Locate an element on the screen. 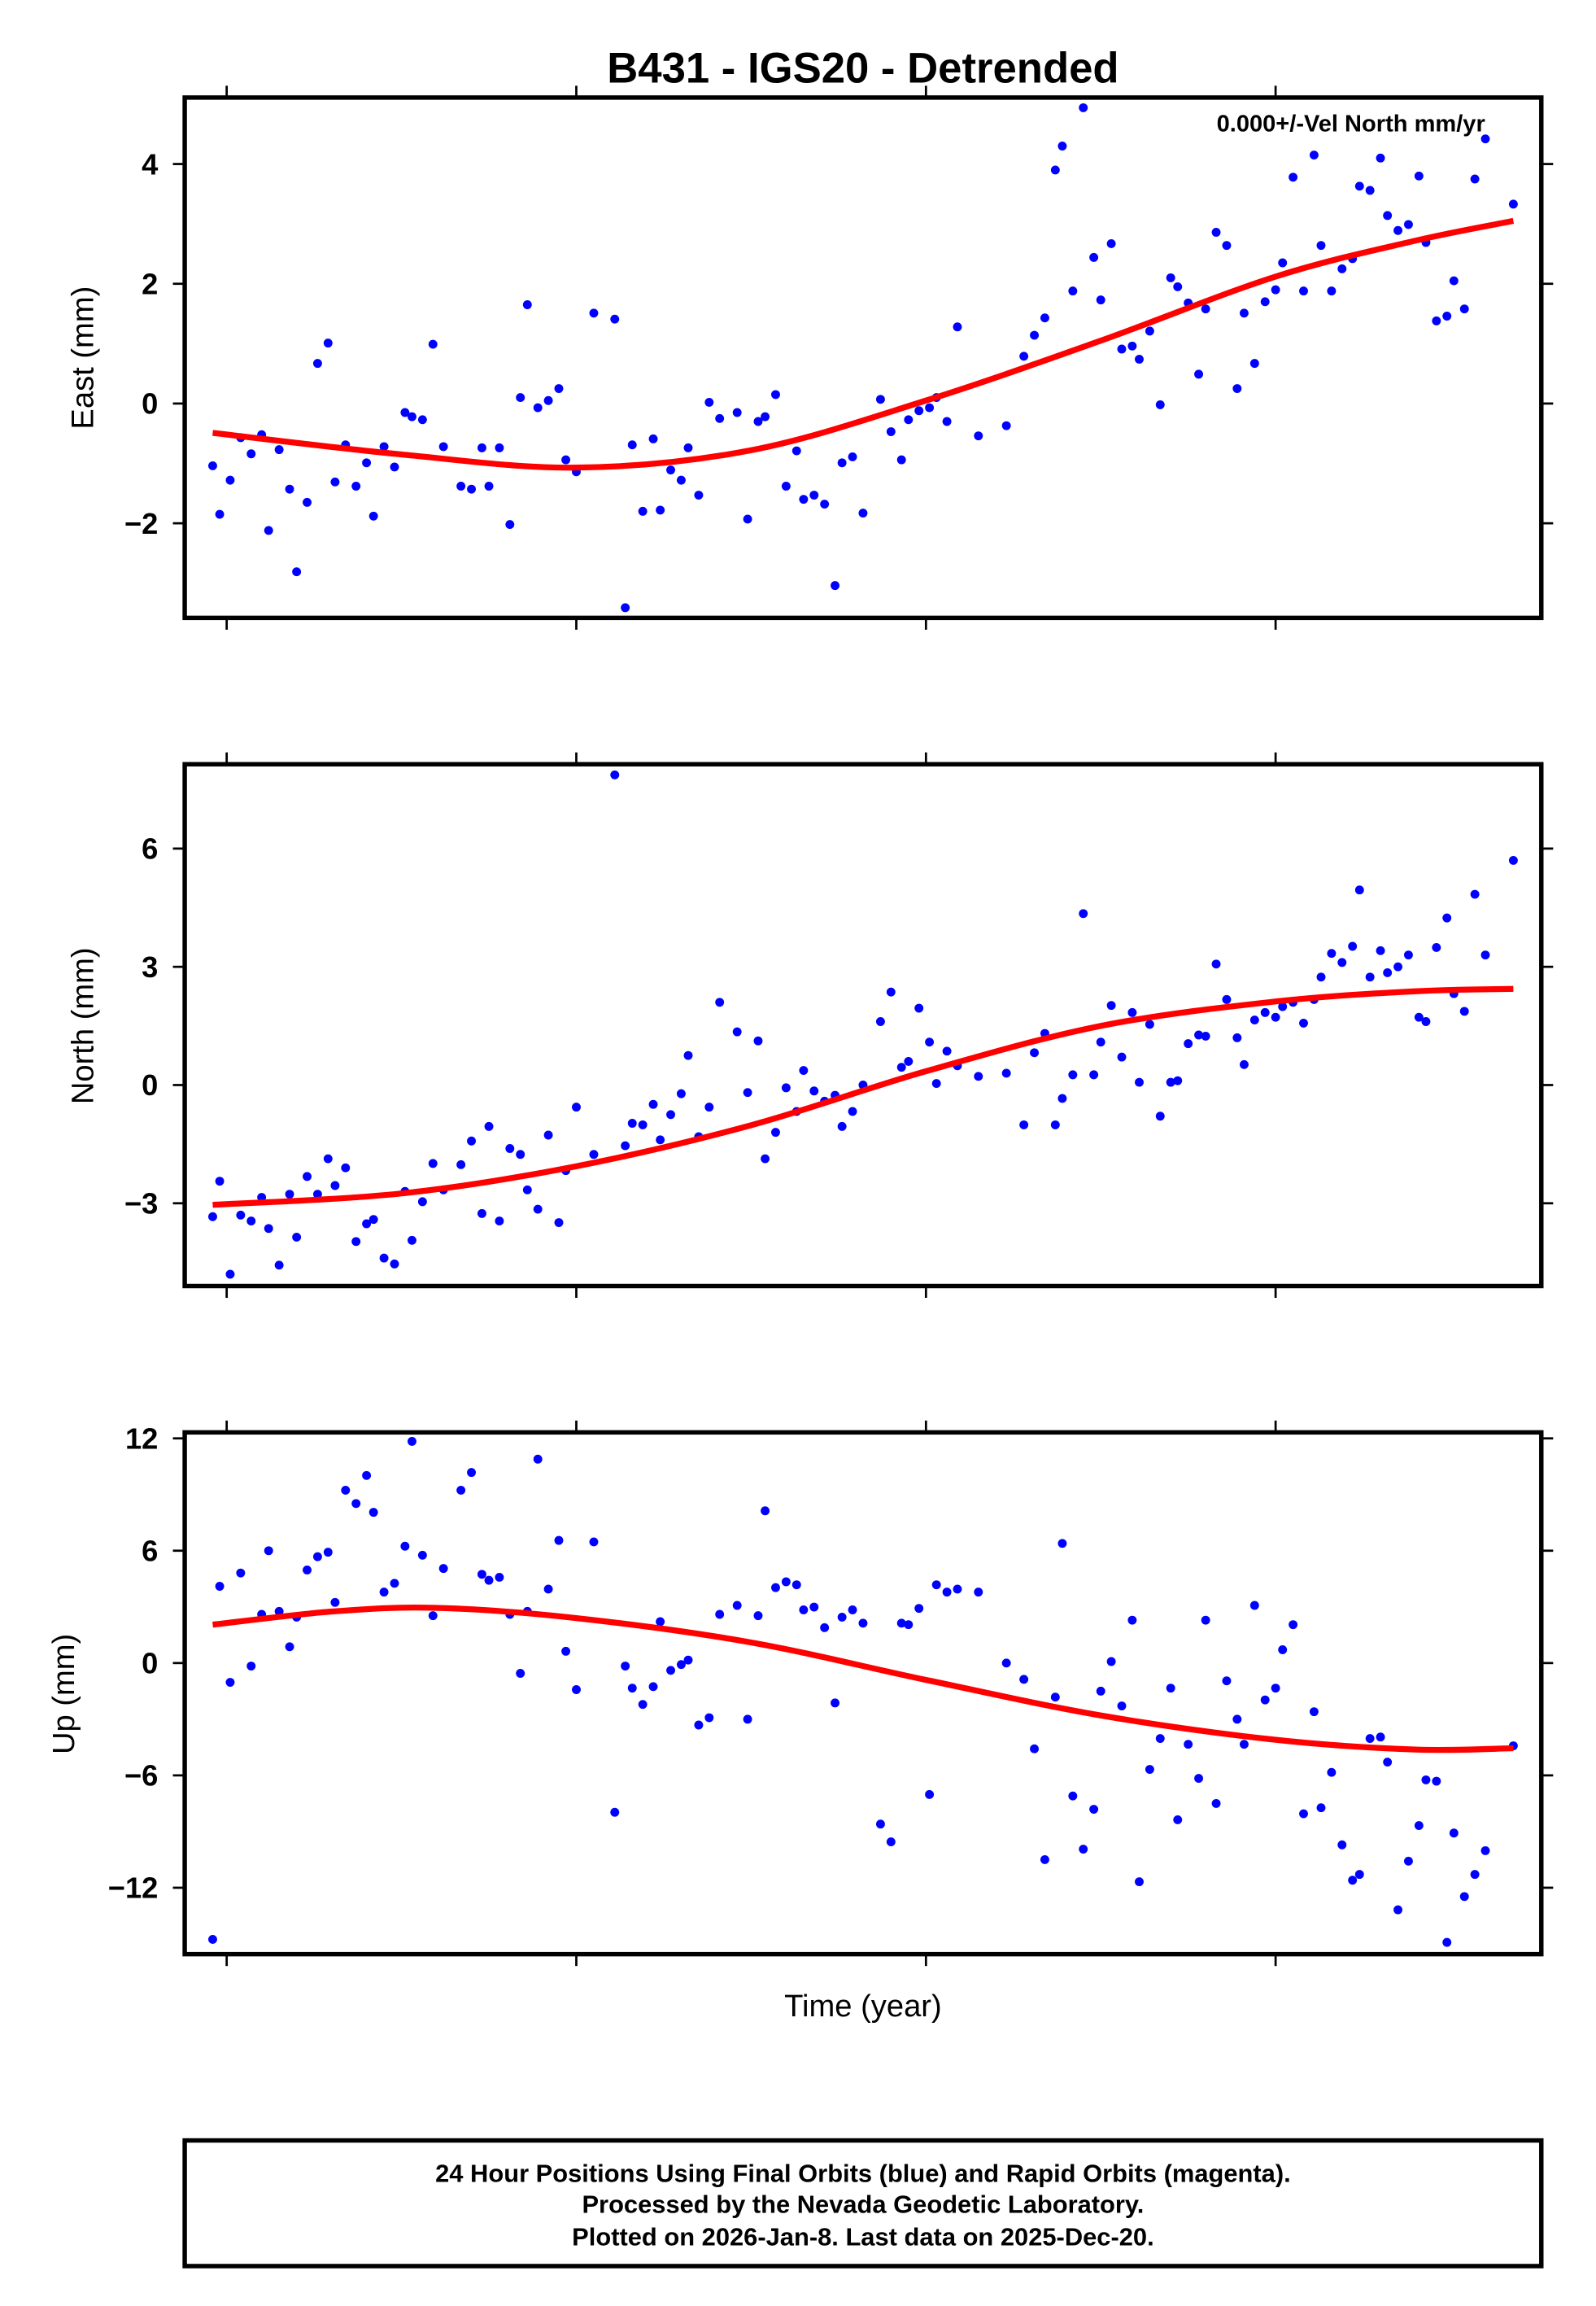 Image resolution: width=1596 pixels, height=2306 pixels. y-tick-label: −6 is located at coordinates (141, 1776).